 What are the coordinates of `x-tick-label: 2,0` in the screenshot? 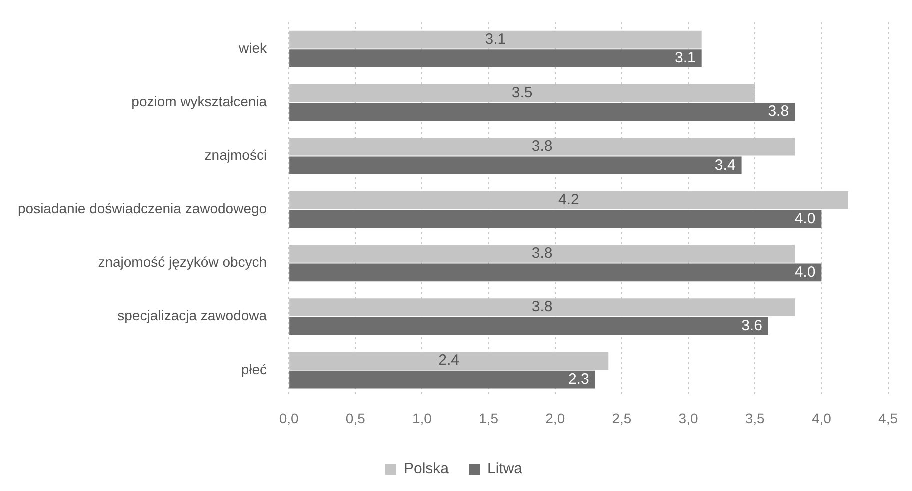 It's located at (556, 418).